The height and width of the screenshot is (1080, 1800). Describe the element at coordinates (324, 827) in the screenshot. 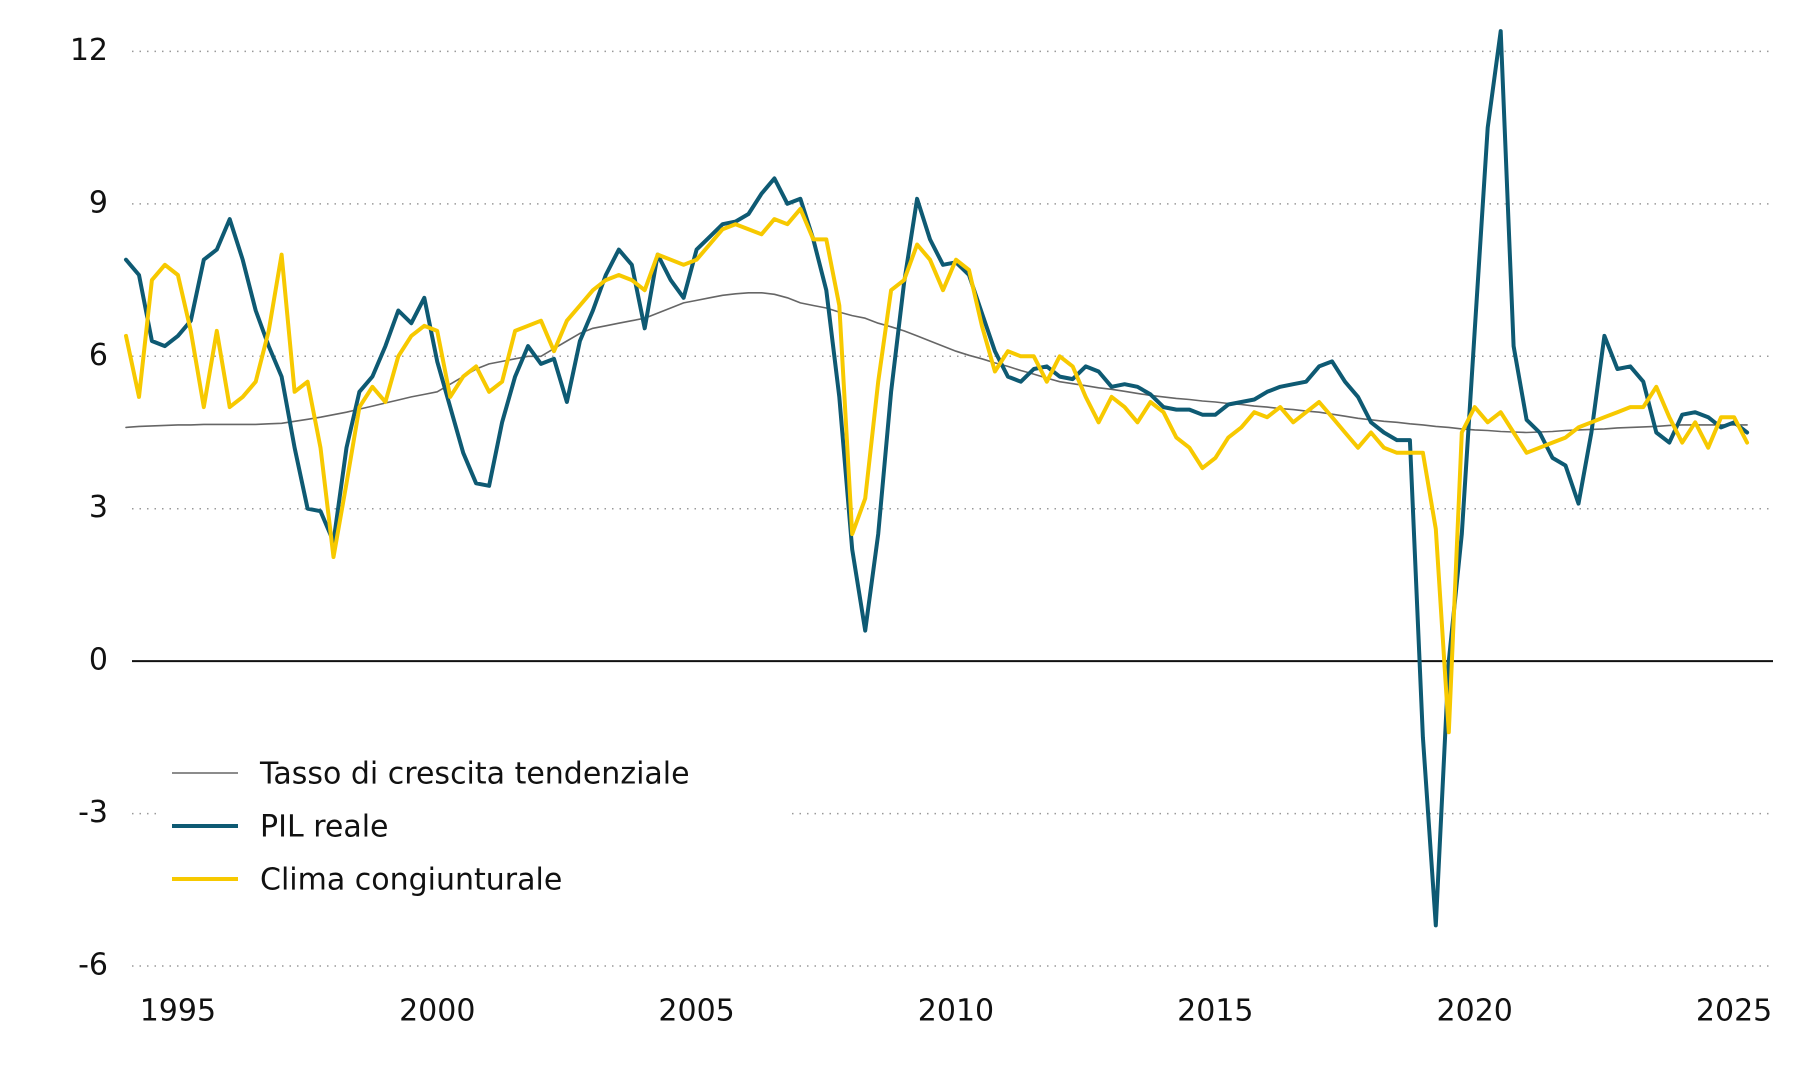

I see `legend-label: PIL reale` at that location.